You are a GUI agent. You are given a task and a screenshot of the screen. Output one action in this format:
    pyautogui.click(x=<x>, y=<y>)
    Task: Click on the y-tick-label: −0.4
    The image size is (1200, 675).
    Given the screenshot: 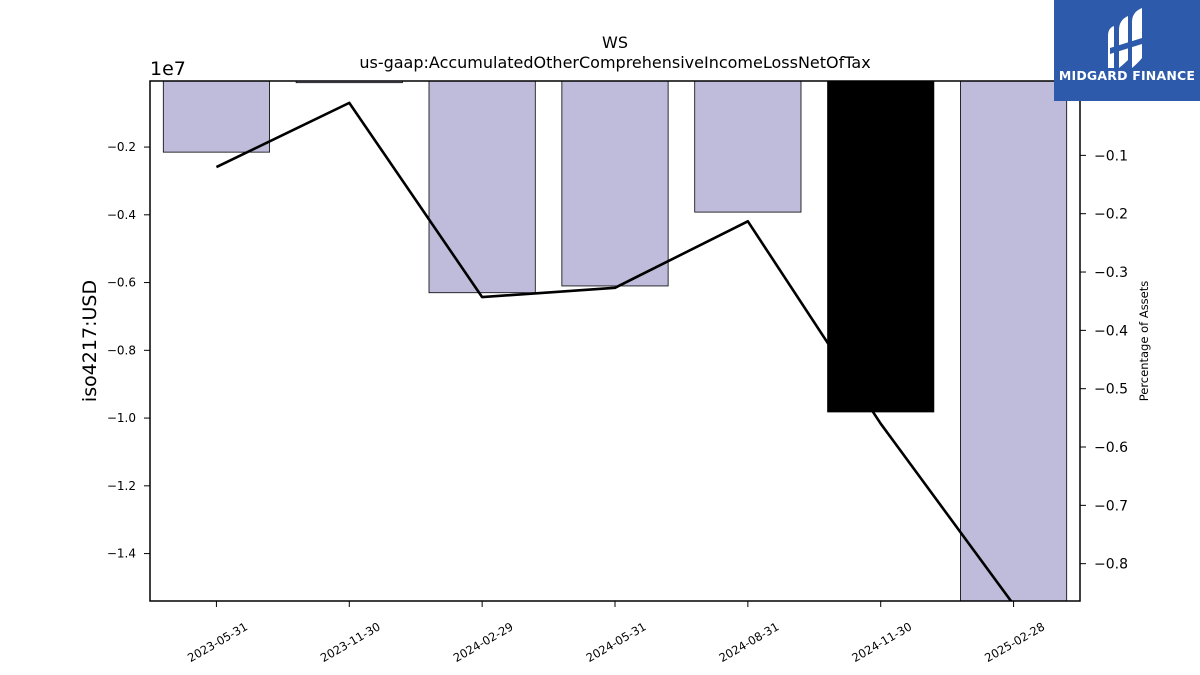 What is the action you would take?
    pyautogui.click(x=121, y=215)
    